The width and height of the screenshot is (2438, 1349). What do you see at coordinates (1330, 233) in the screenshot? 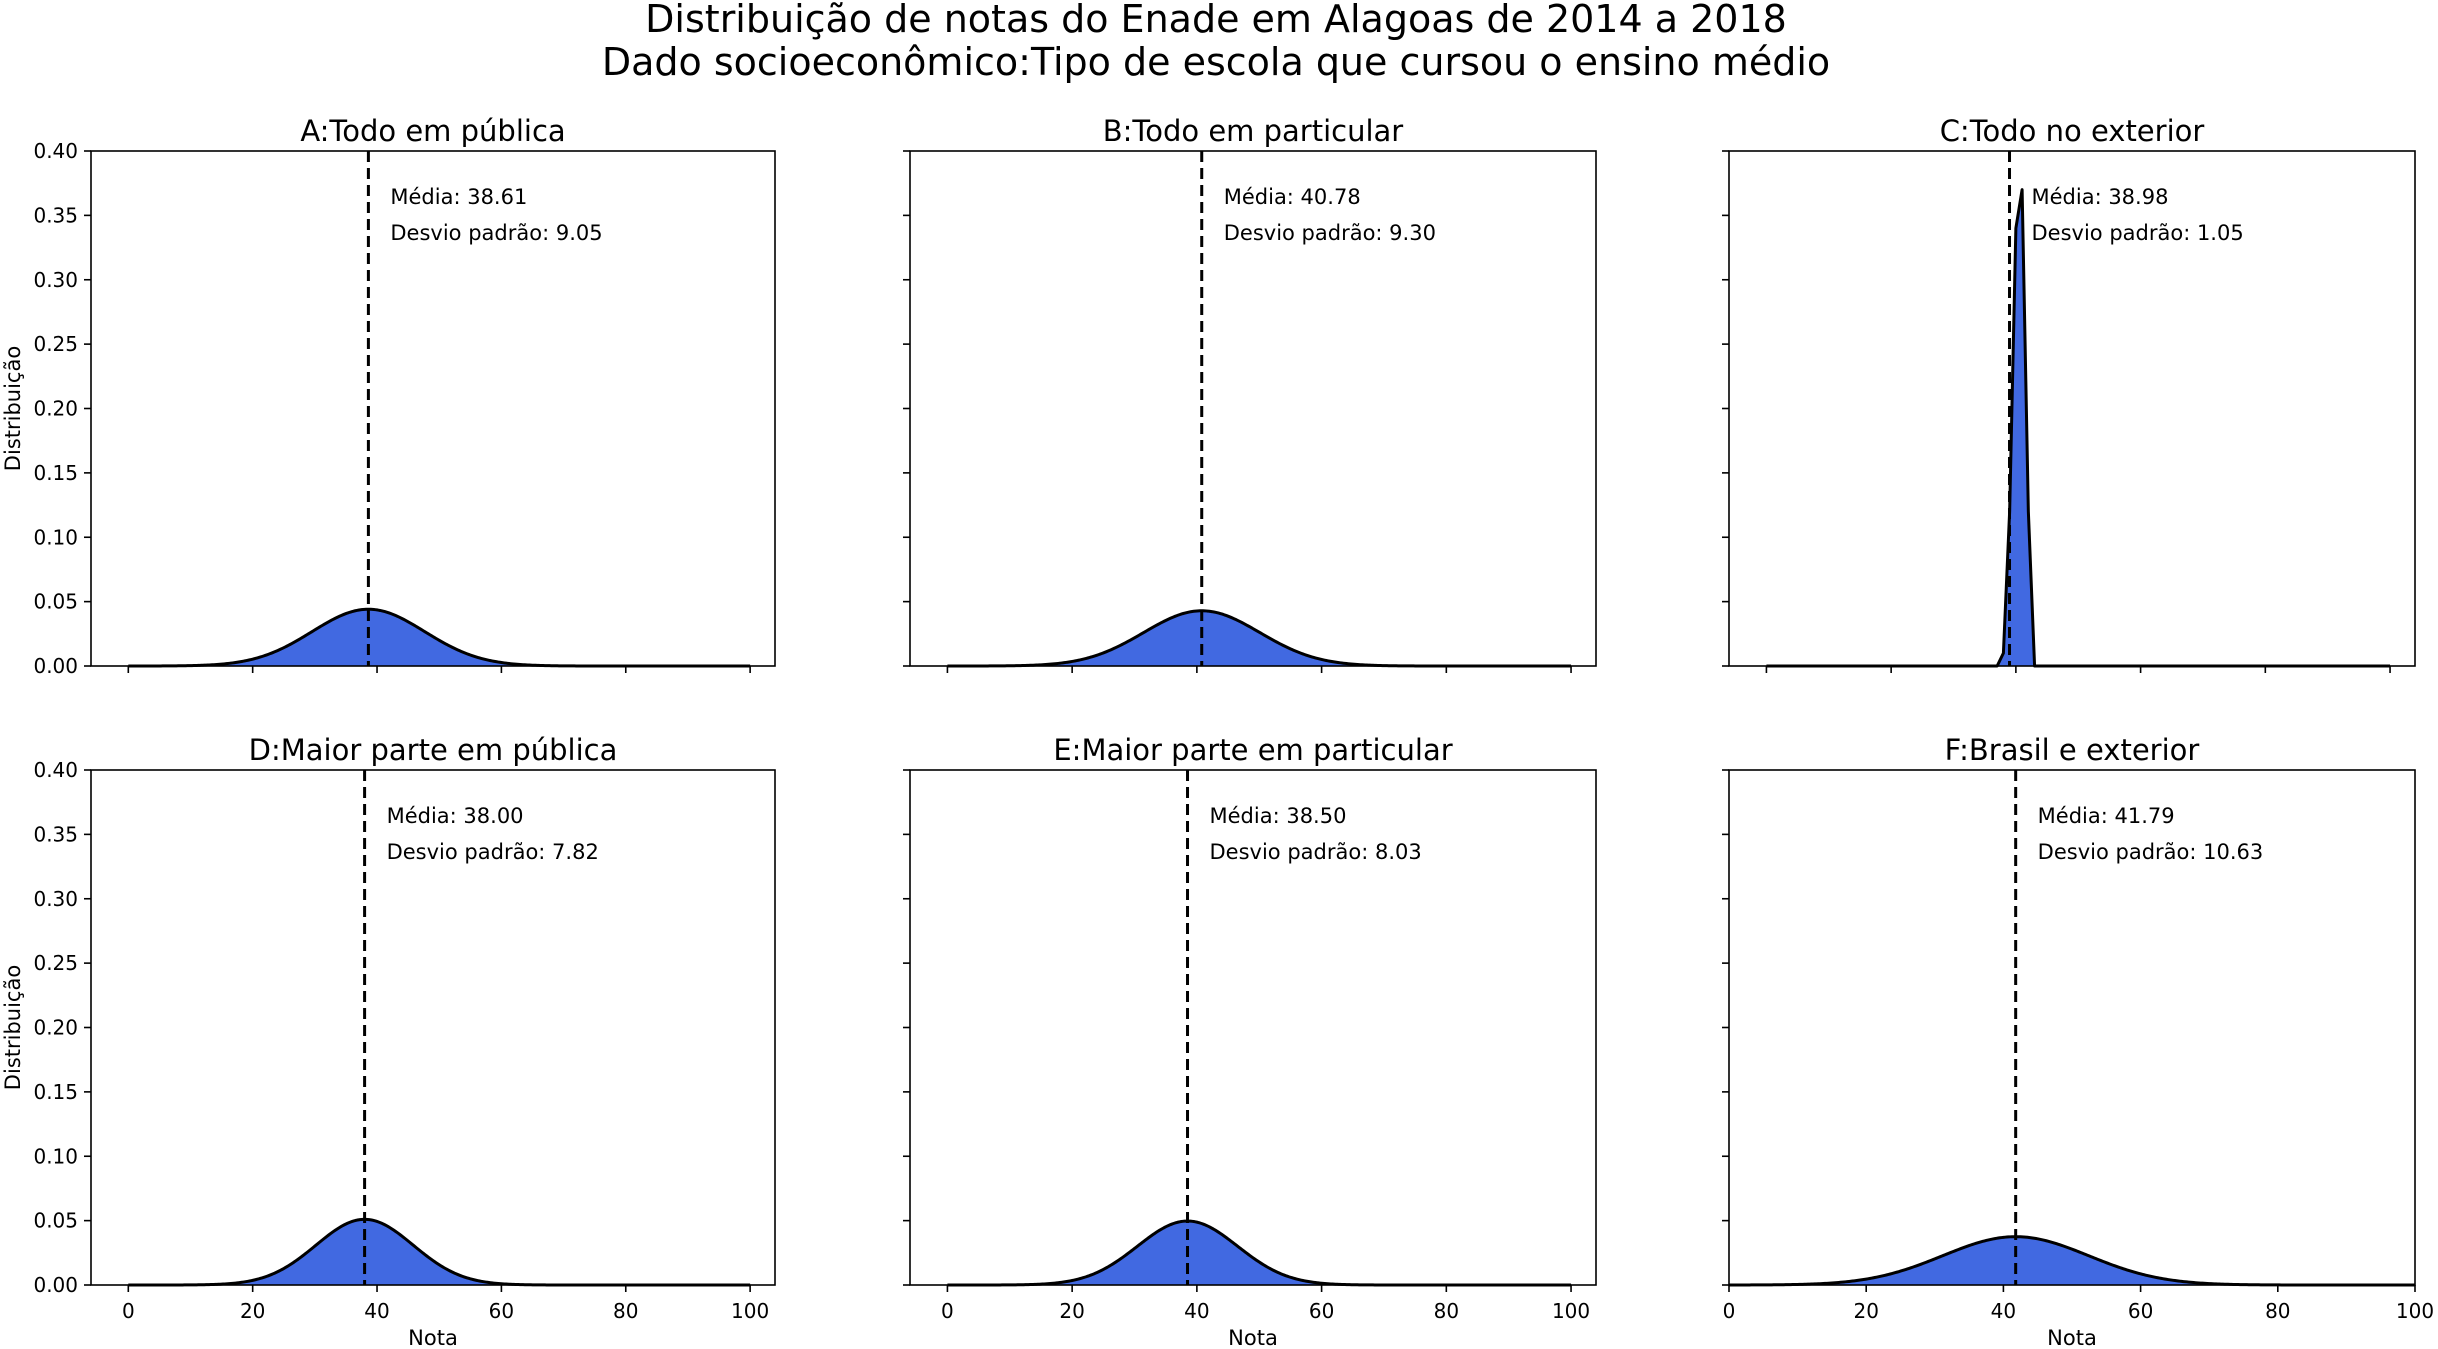
I see `std-annotation: Desvio padrão: 9.30` at bounding box center [1330, 233].